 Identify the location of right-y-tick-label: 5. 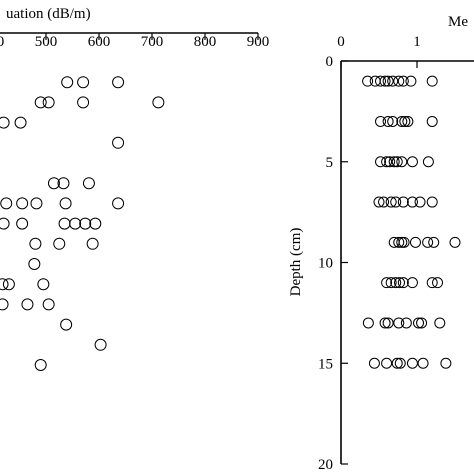
(330, 163).